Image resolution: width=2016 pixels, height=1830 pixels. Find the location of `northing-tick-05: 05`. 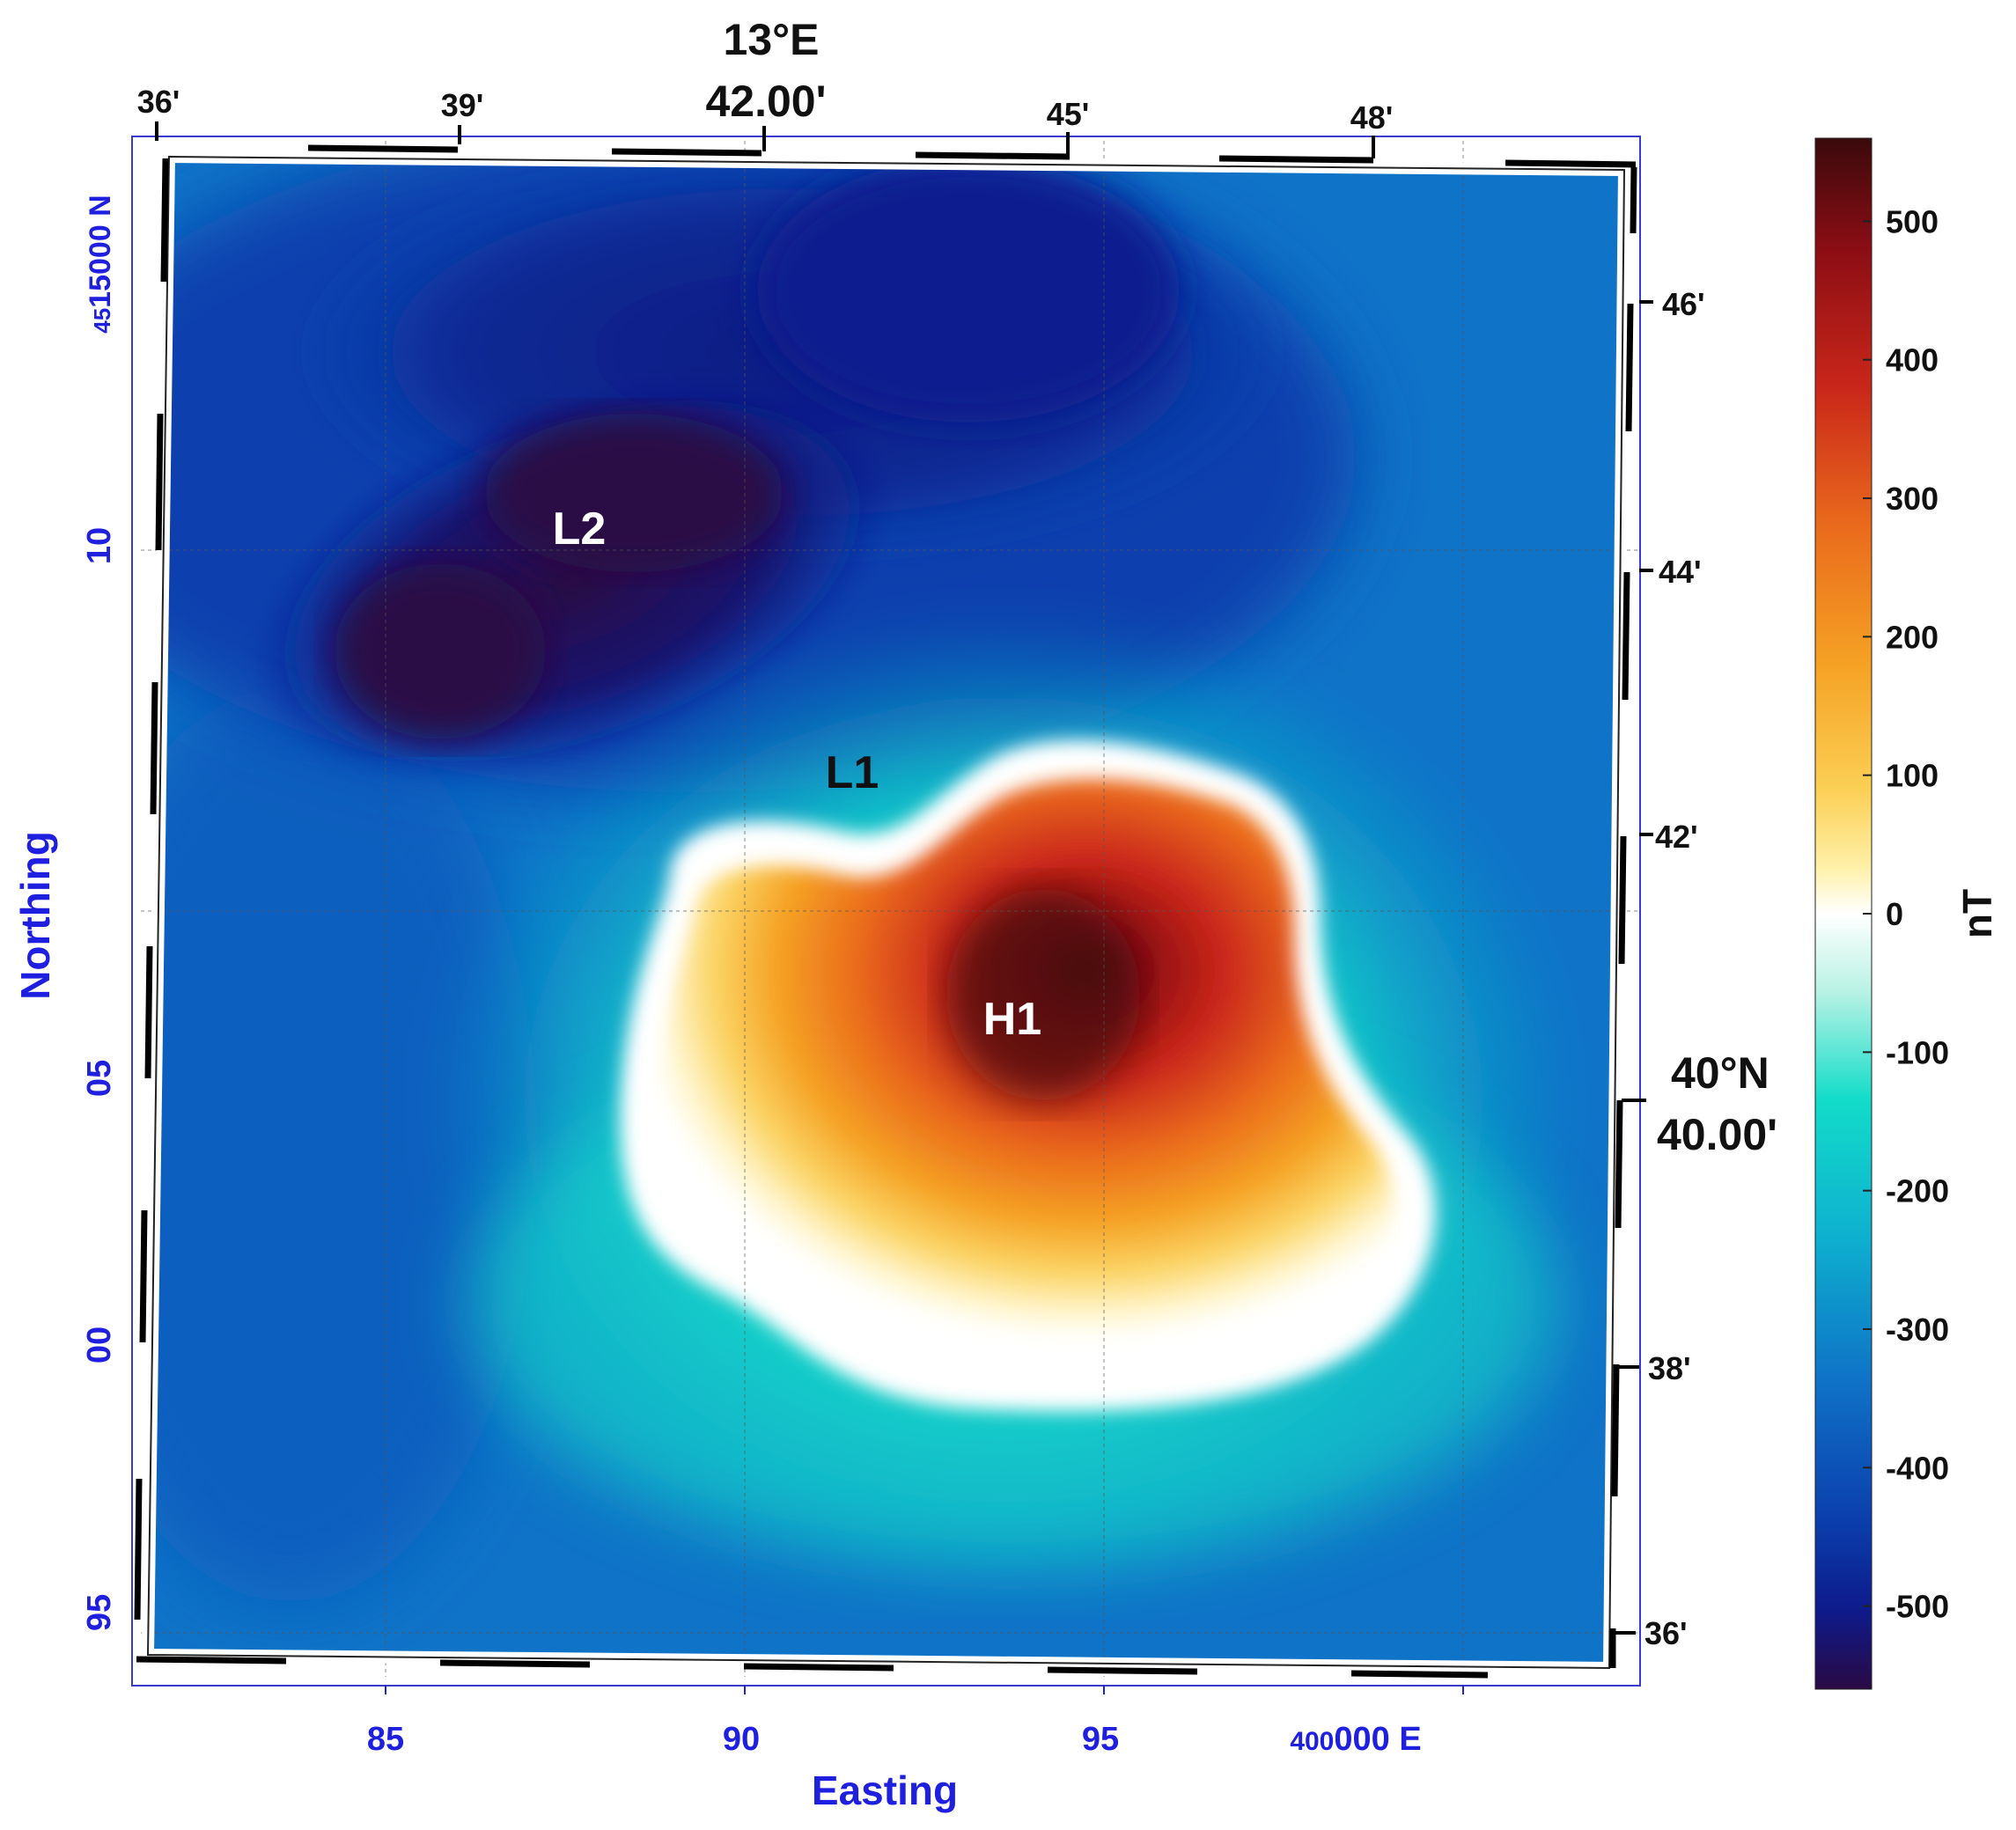

northing-tick-05: 05 is located at coordinates (99, 1079).